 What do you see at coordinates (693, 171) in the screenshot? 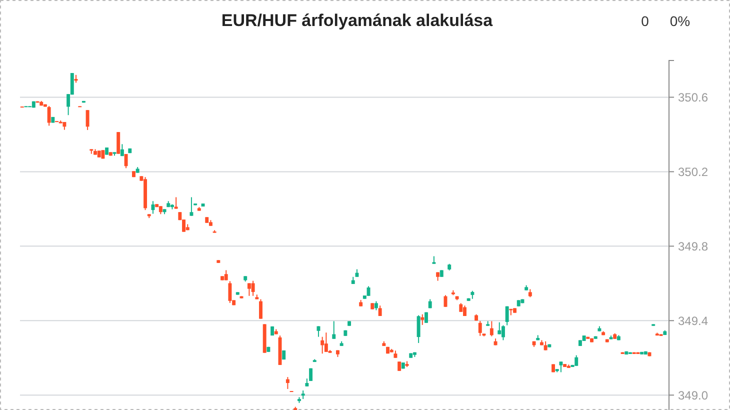
I see `y-tick-label: 350.2` at bounding box center [693, 171].